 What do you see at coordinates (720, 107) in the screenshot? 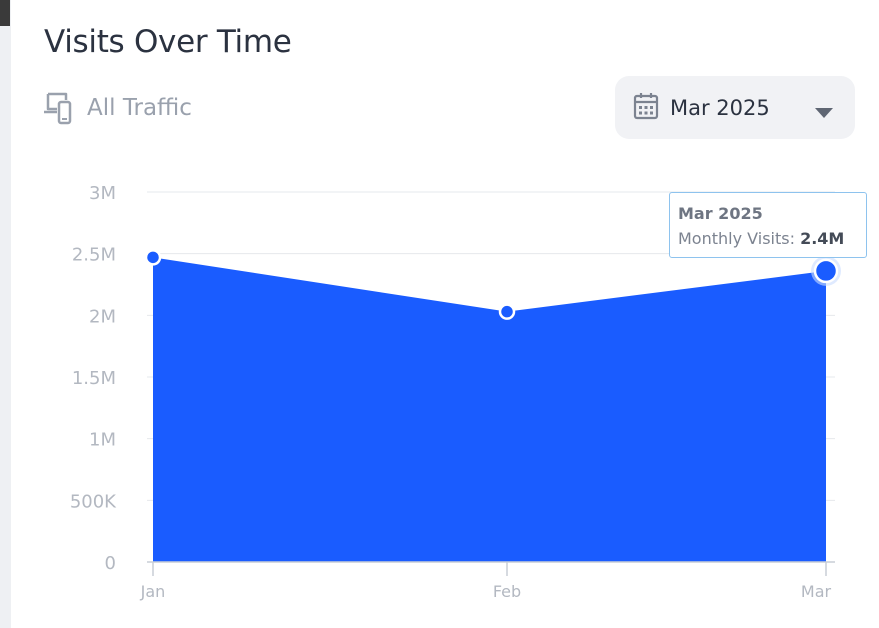
I see `date-selector-value: Mar 2025` at bounding box center [720, 107].